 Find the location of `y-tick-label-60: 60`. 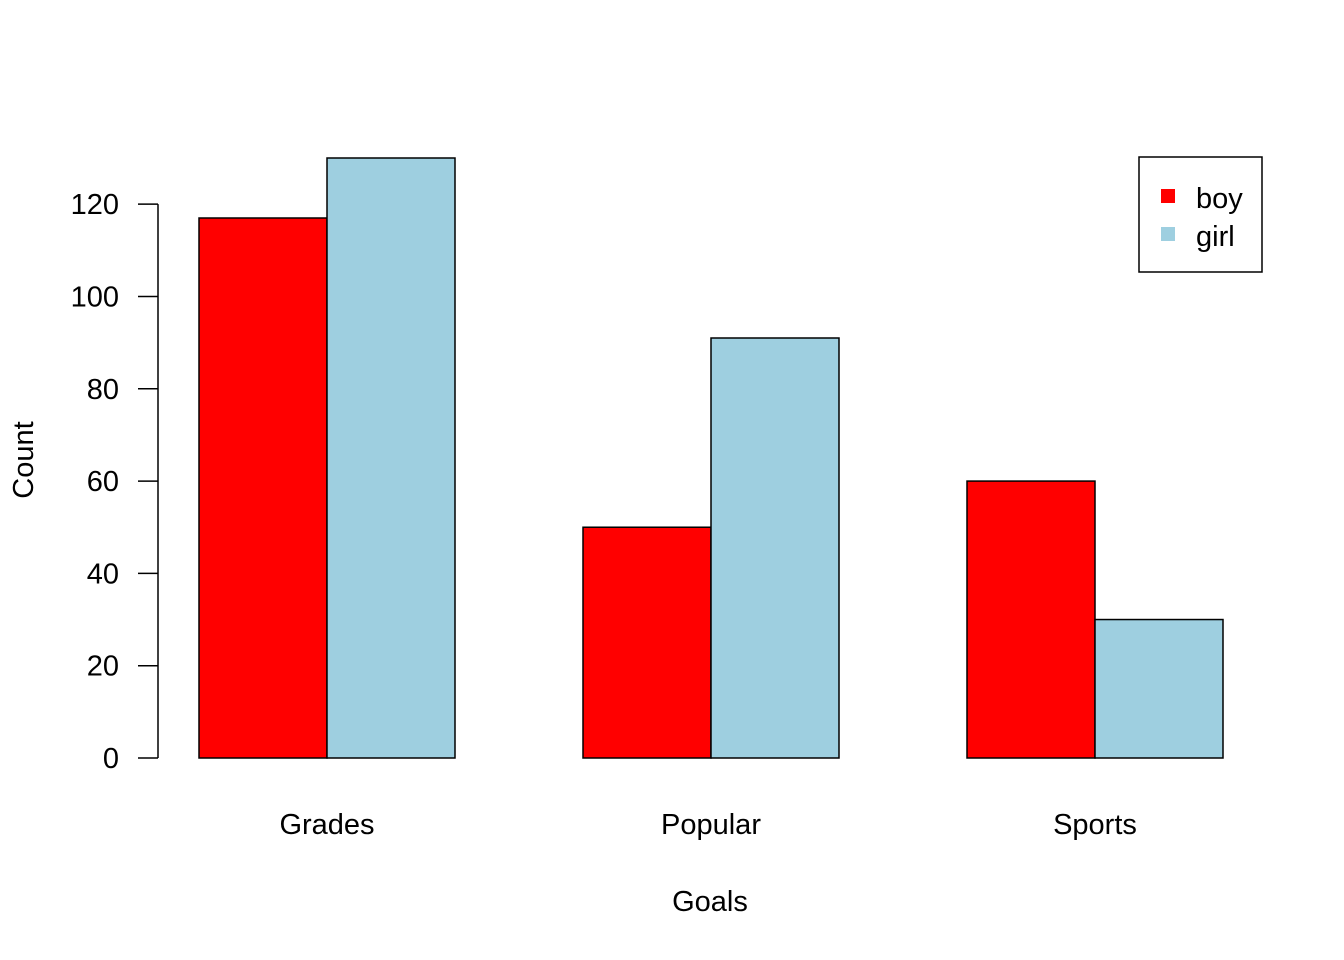

y-tick-label-60: 60 is located at coordinates (103, 482).